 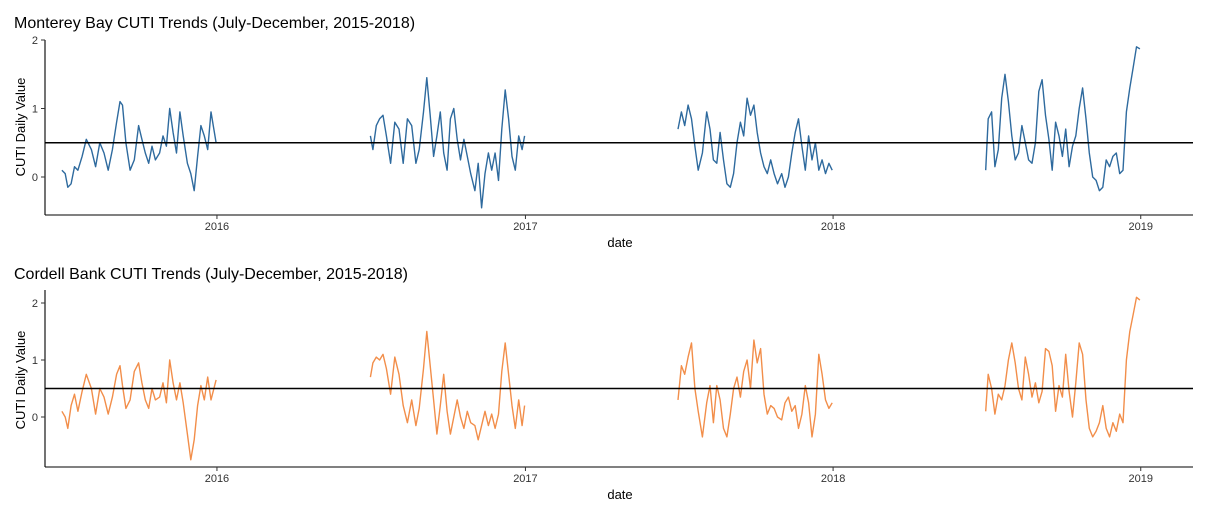 I want to click on cordell-y-tick-label: 1, so click(x=35, y=361).